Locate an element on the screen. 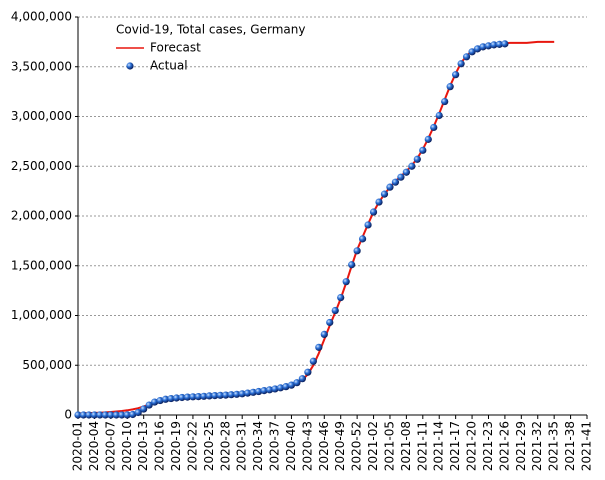 Image resolution: width=605 pixels, height=480 pixels. x-tick-label: 2020-04 is located at coordinates (94, 446).